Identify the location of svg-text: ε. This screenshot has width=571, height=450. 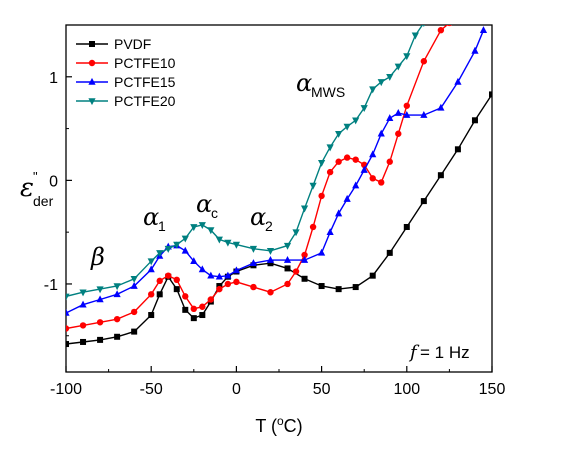
(27, 188).